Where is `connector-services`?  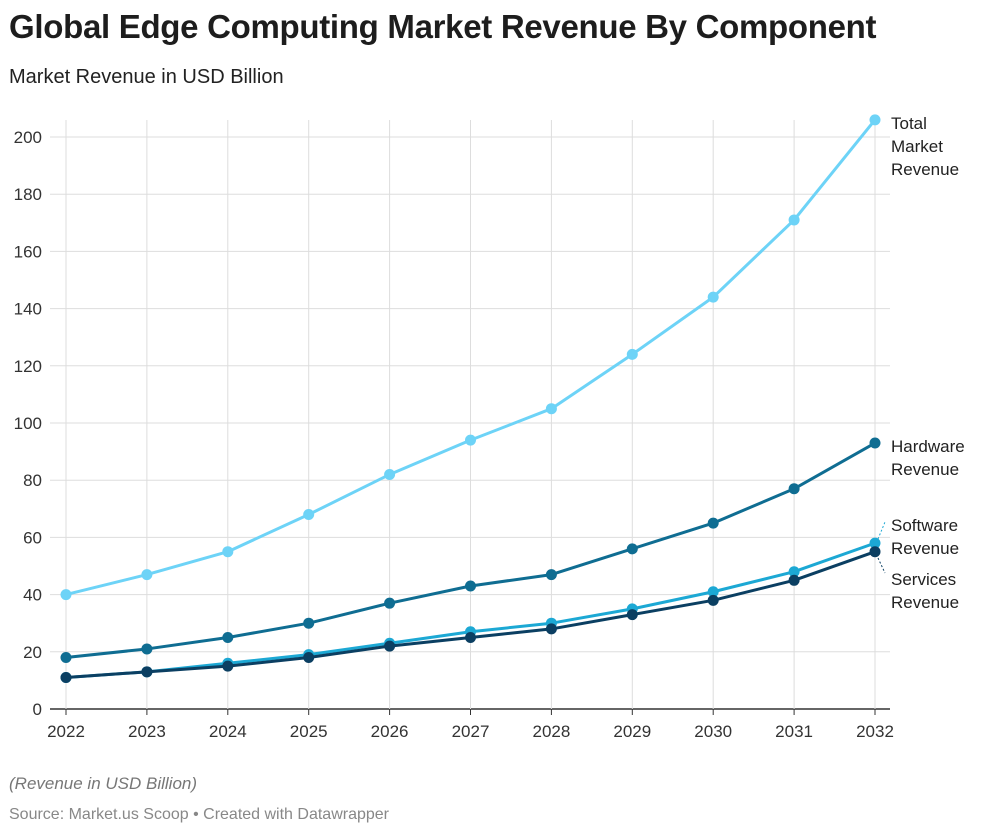
connector-services is located at coordinates (881, 565).